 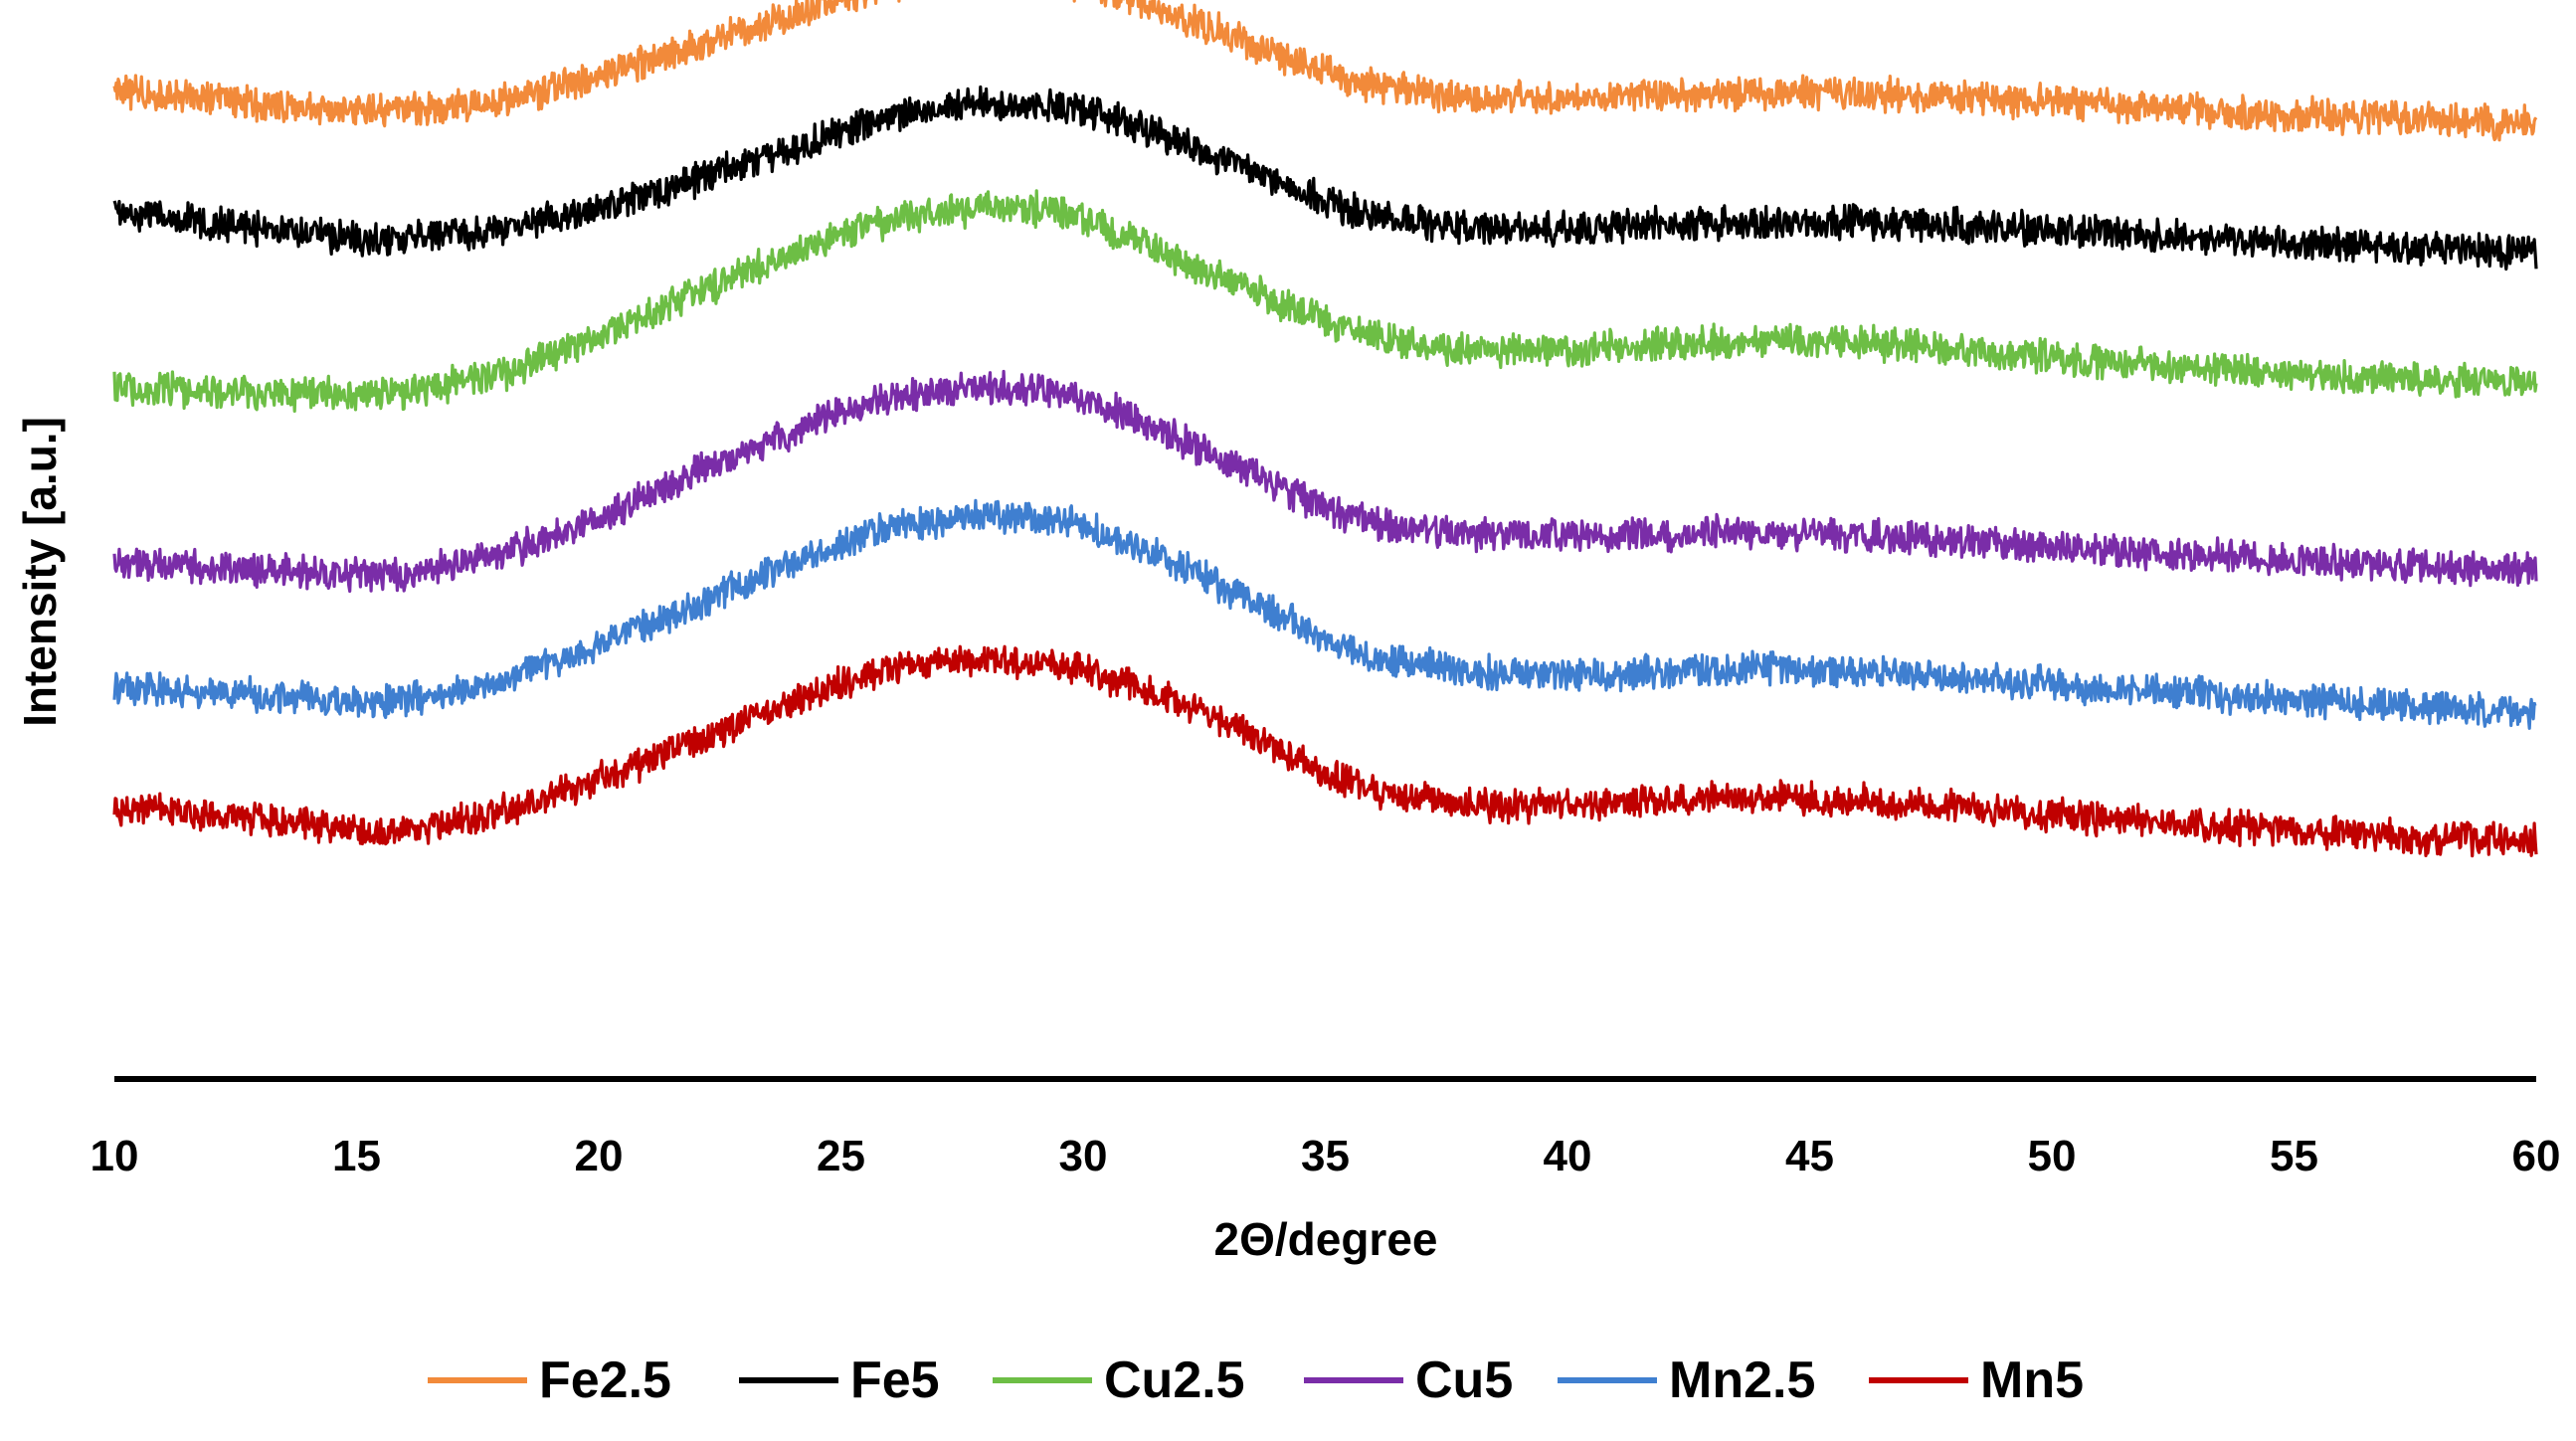 I want to click on legend-label: Cu5, so click(x=1464, y=1380).